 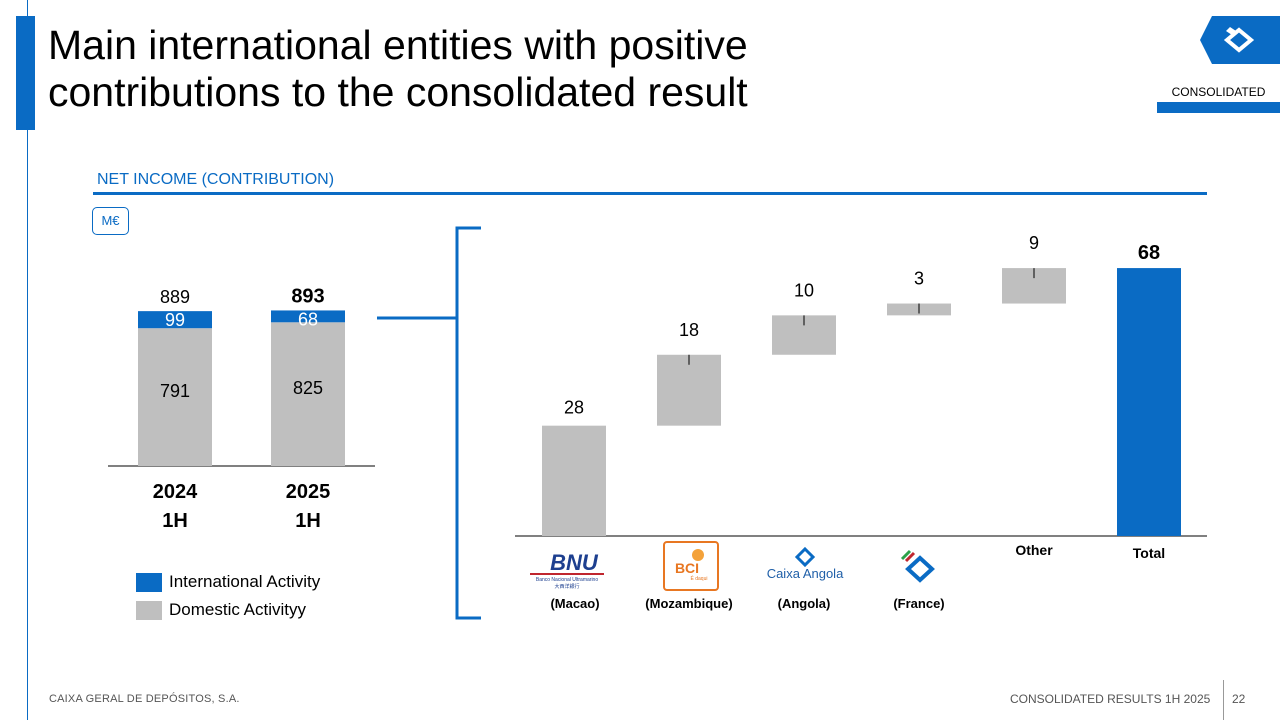 I want to click on cgd-france-logo, so click(x=917, y=566).